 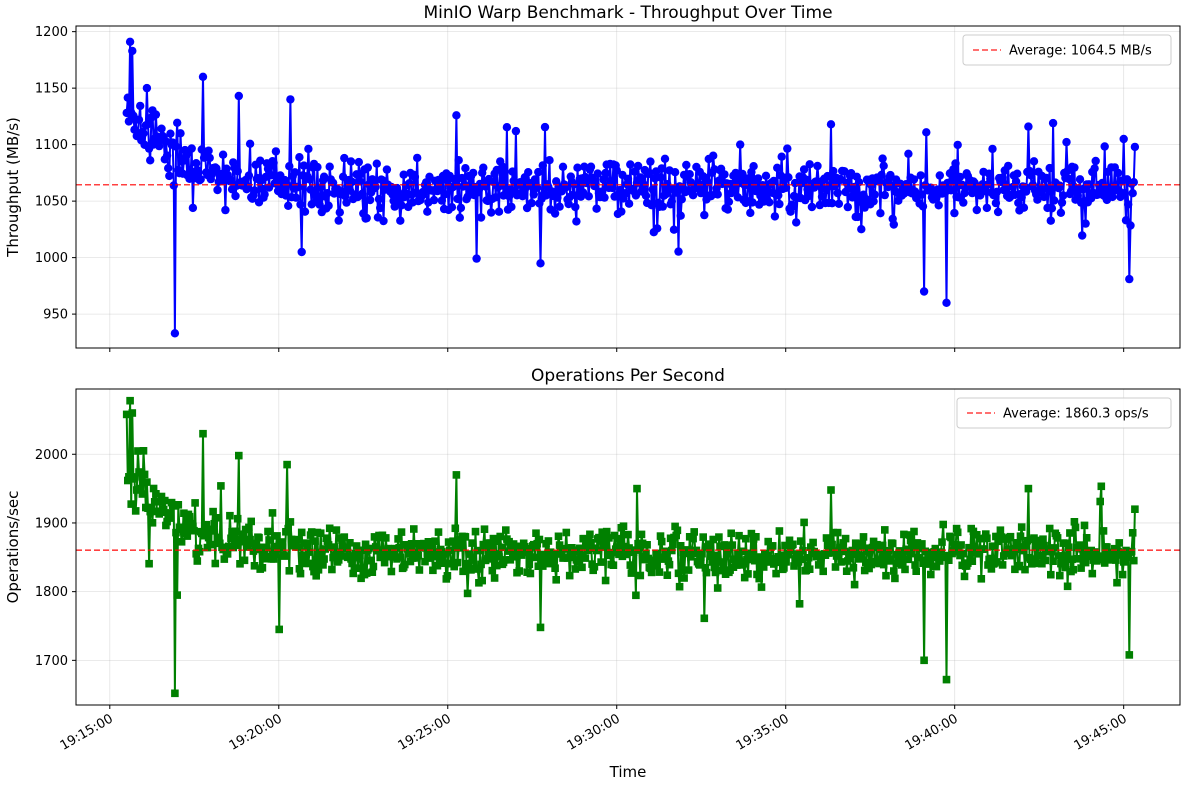 What do you see at coordinates (932, 732) in the screenshot?
I see `x-tick-label: 19:40:00` at bounding box center [932, 732].